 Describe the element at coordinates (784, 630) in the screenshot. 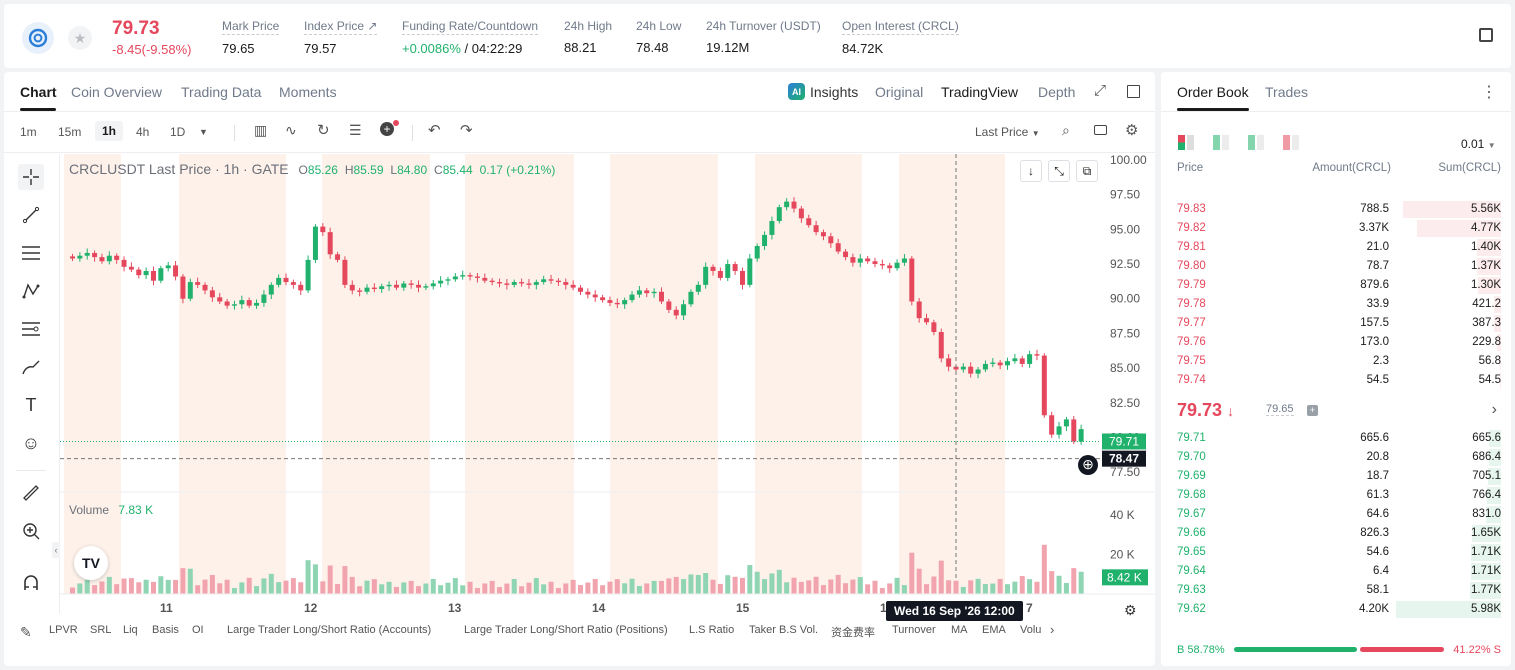

I see `indicator-taker-vol: Taker B.S Vol.` at that location.